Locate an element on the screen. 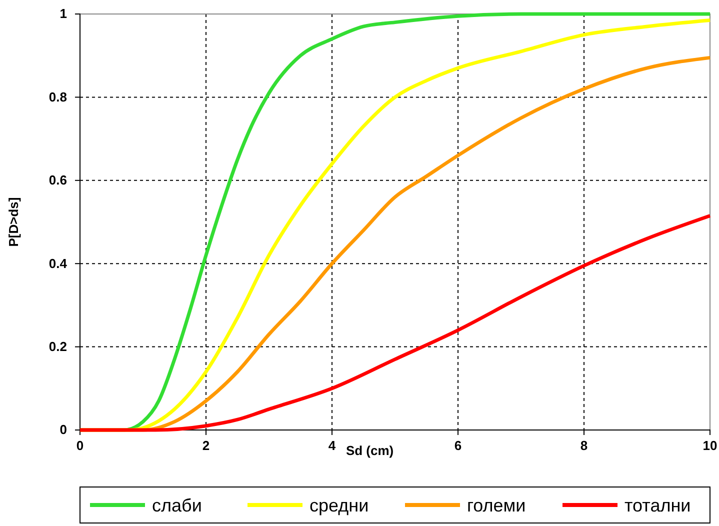  x-tick-label: 10 is located at coordinates (710, 446).